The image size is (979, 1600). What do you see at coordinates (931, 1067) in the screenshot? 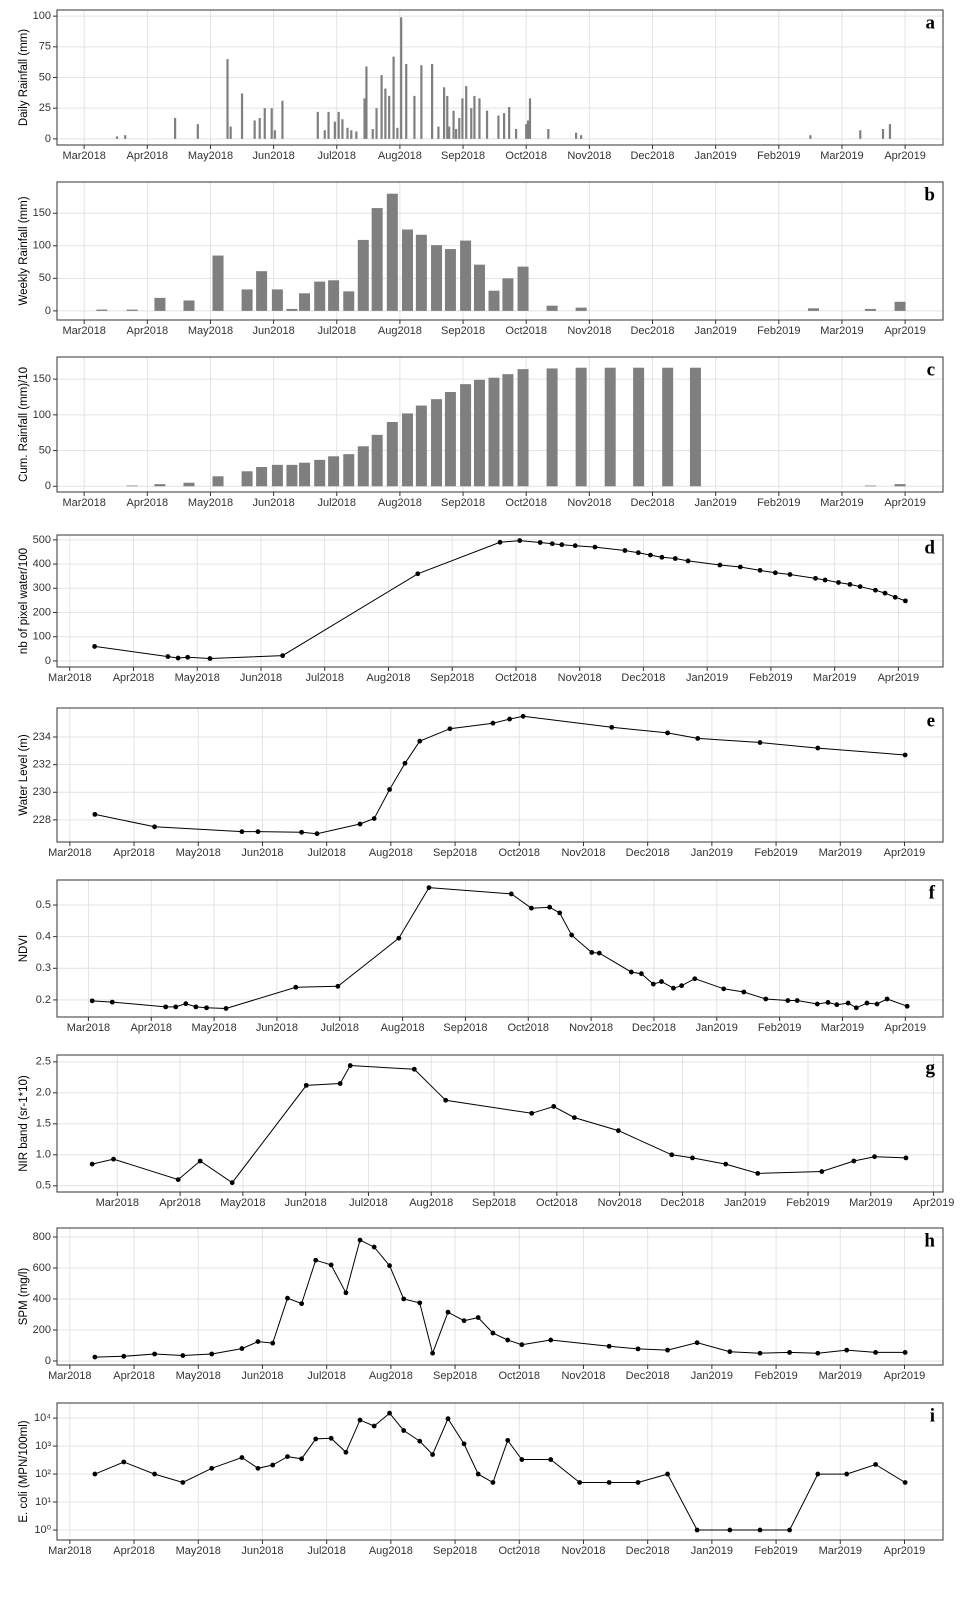
I see `panel-letter: g` at bounding box center [931, 1067].